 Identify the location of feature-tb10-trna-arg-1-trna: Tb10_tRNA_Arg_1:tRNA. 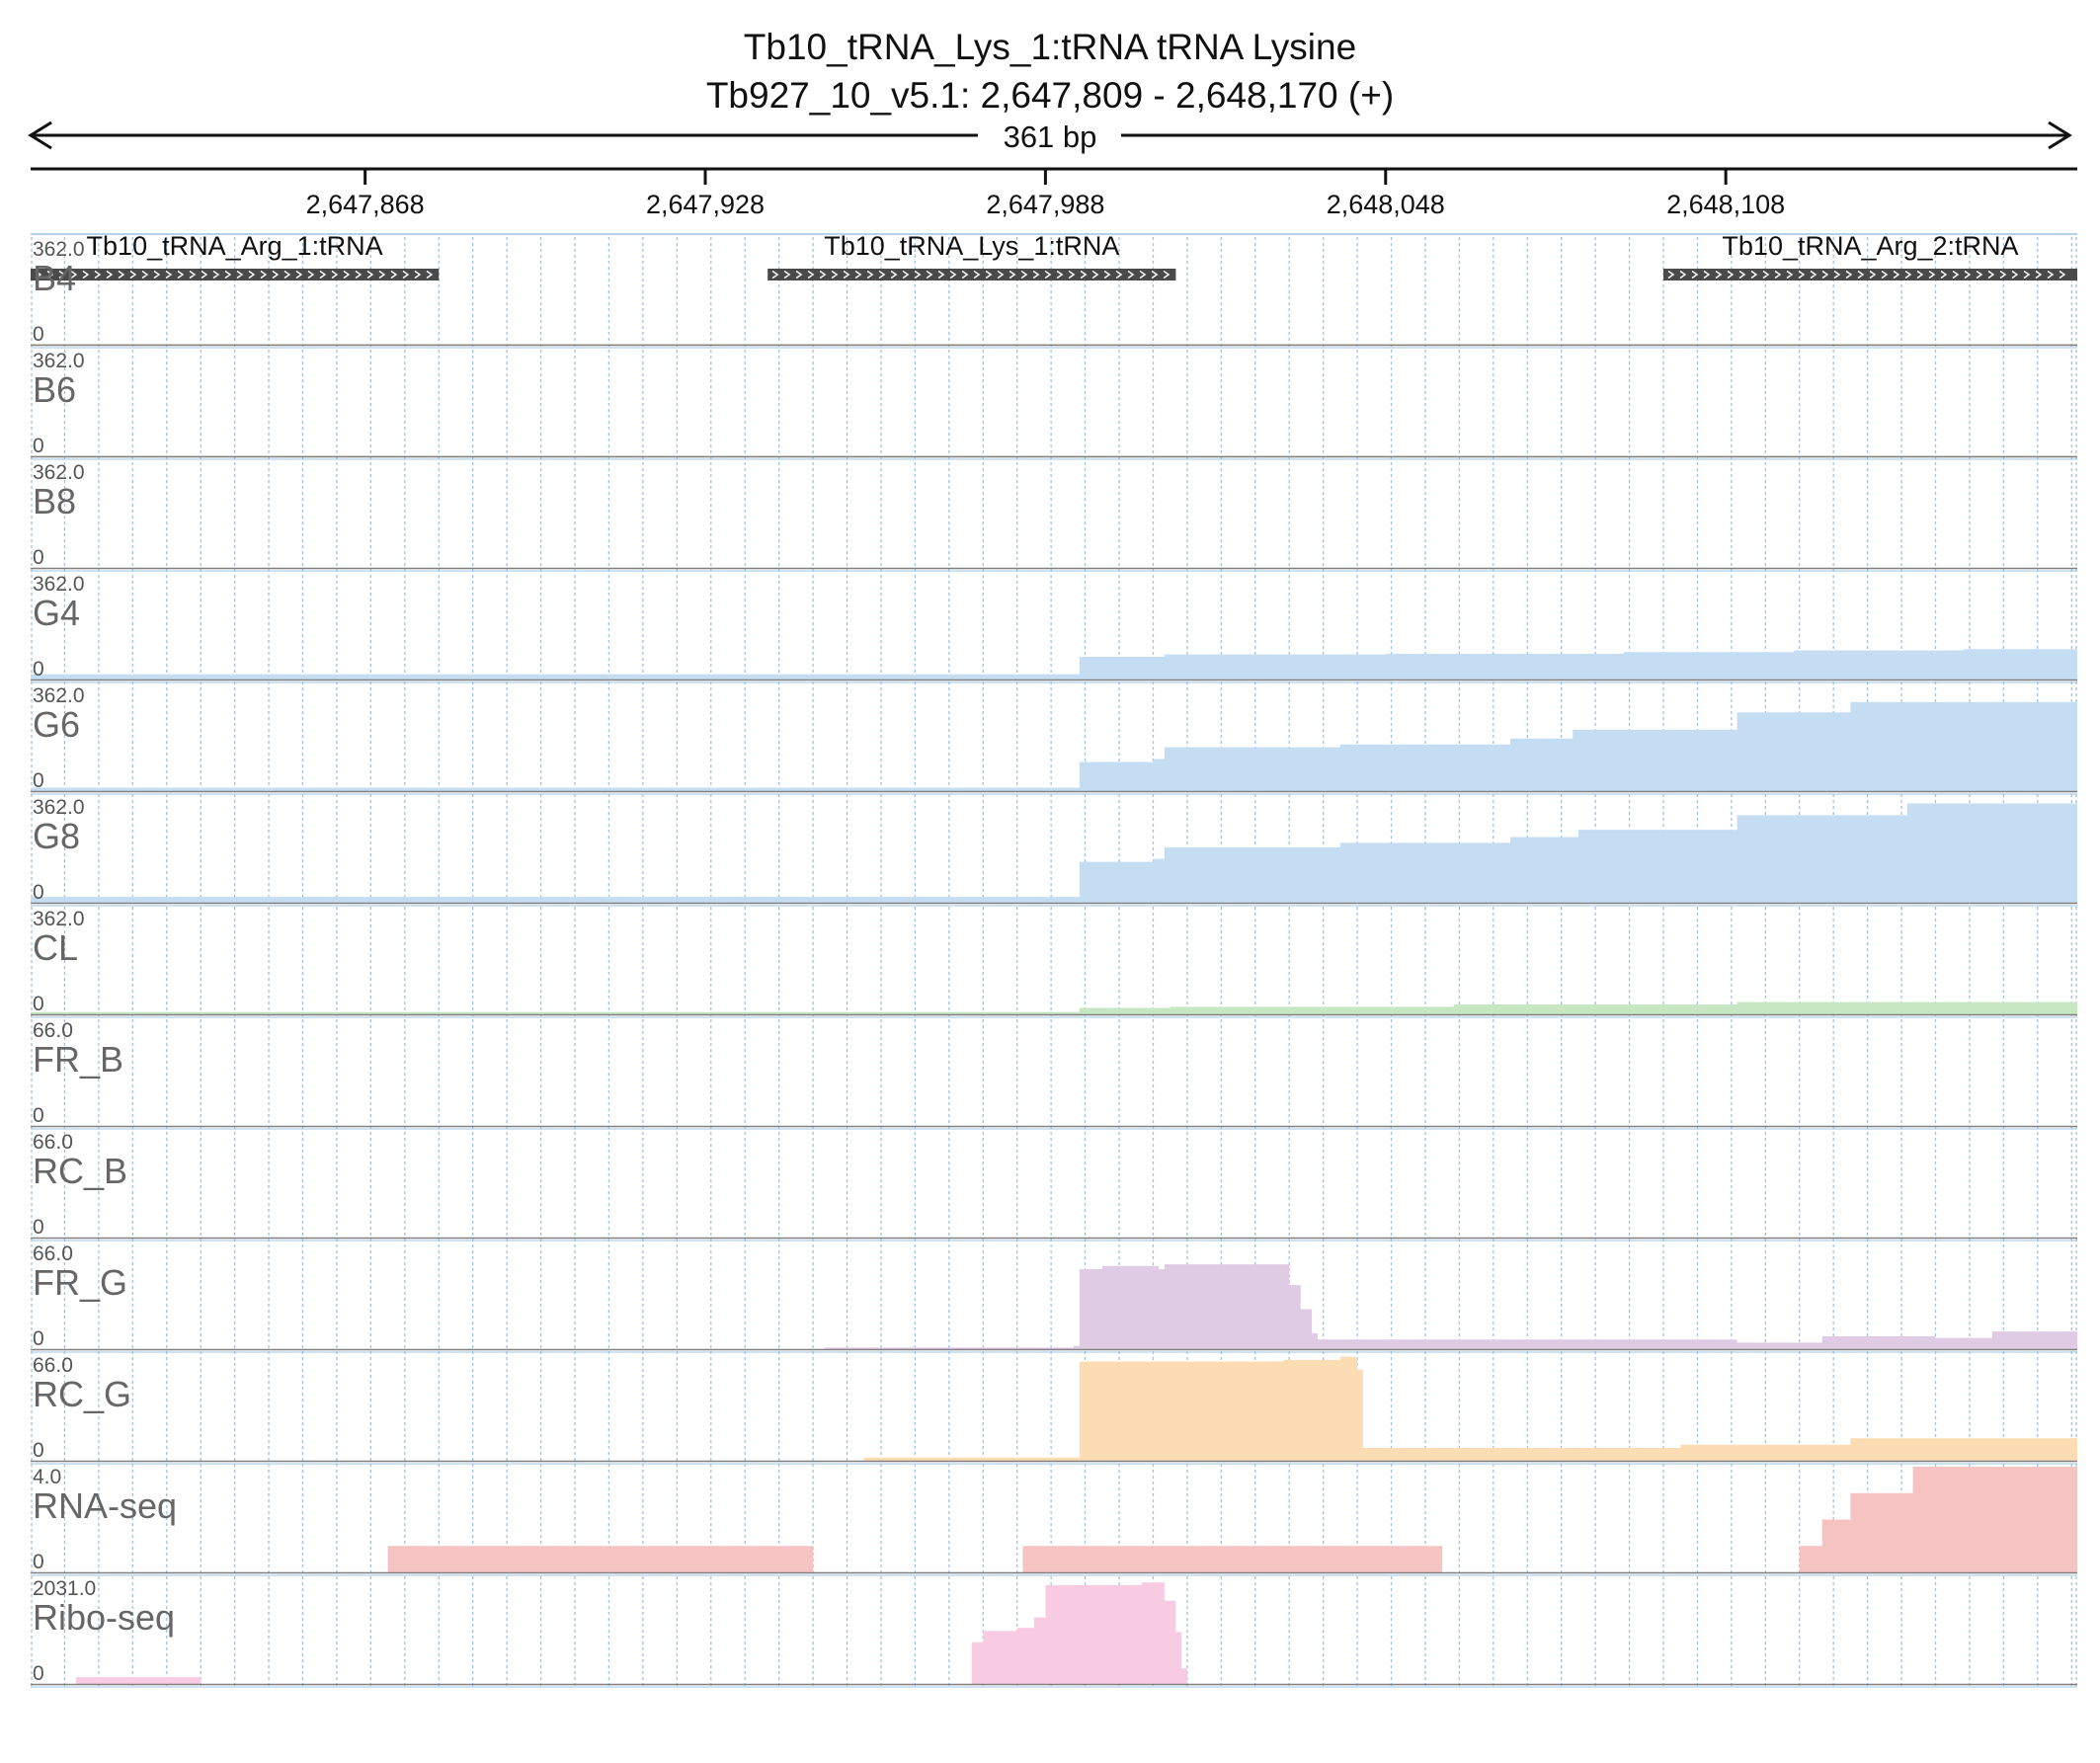
(235, 255).